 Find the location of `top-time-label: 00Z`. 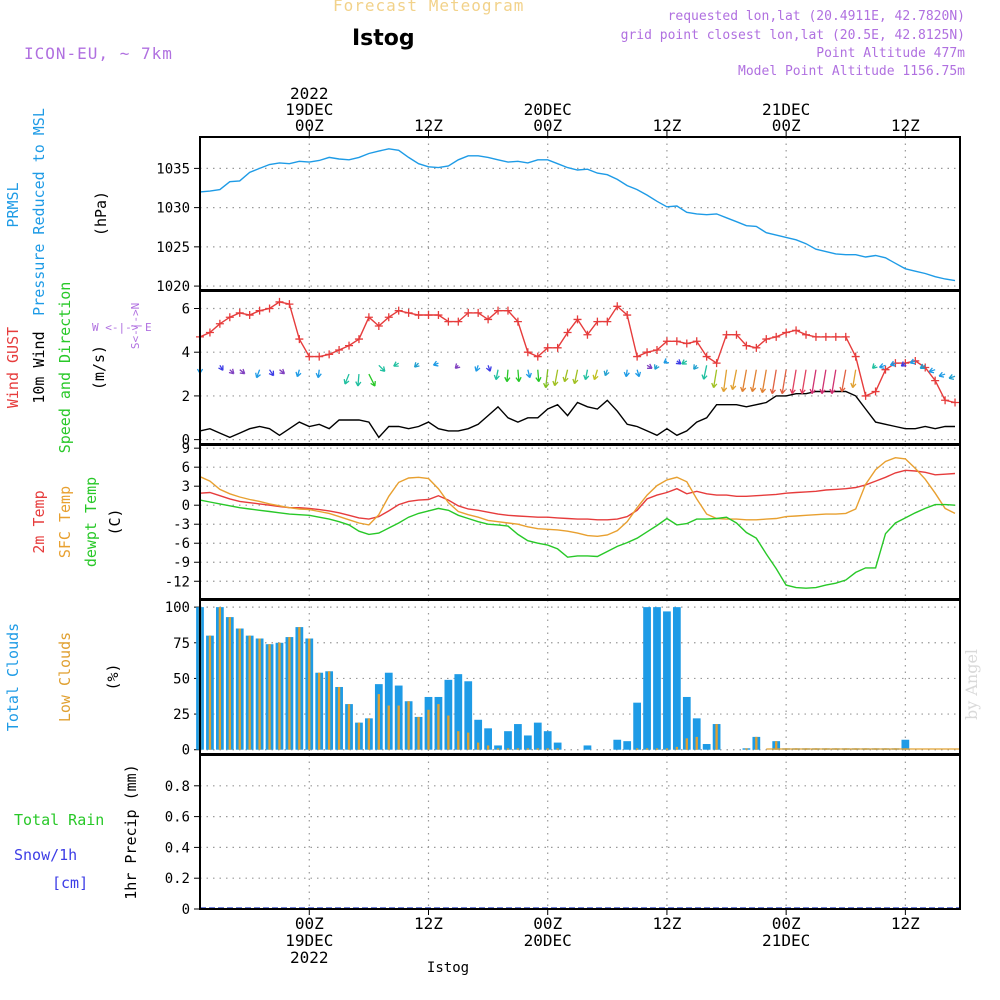

top-time-label: 00Z is located at coordinates (547, 125).